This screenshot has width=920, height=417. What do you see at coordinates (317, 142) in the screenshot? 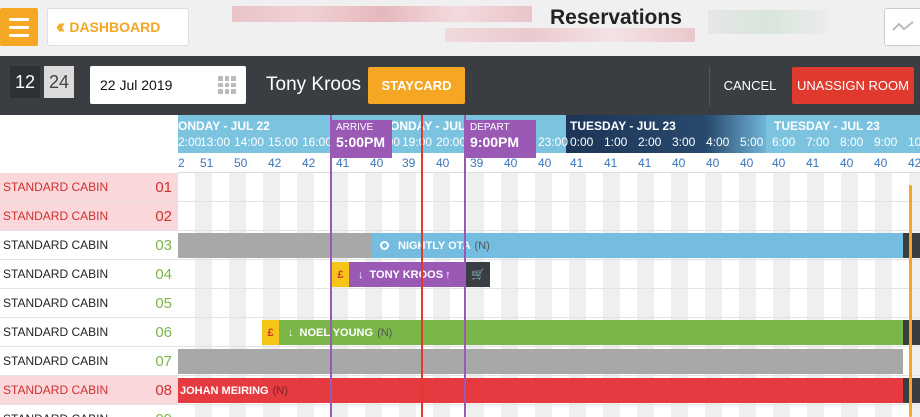
I see `hour-label: 16:00` at bounding box center [317, 142].